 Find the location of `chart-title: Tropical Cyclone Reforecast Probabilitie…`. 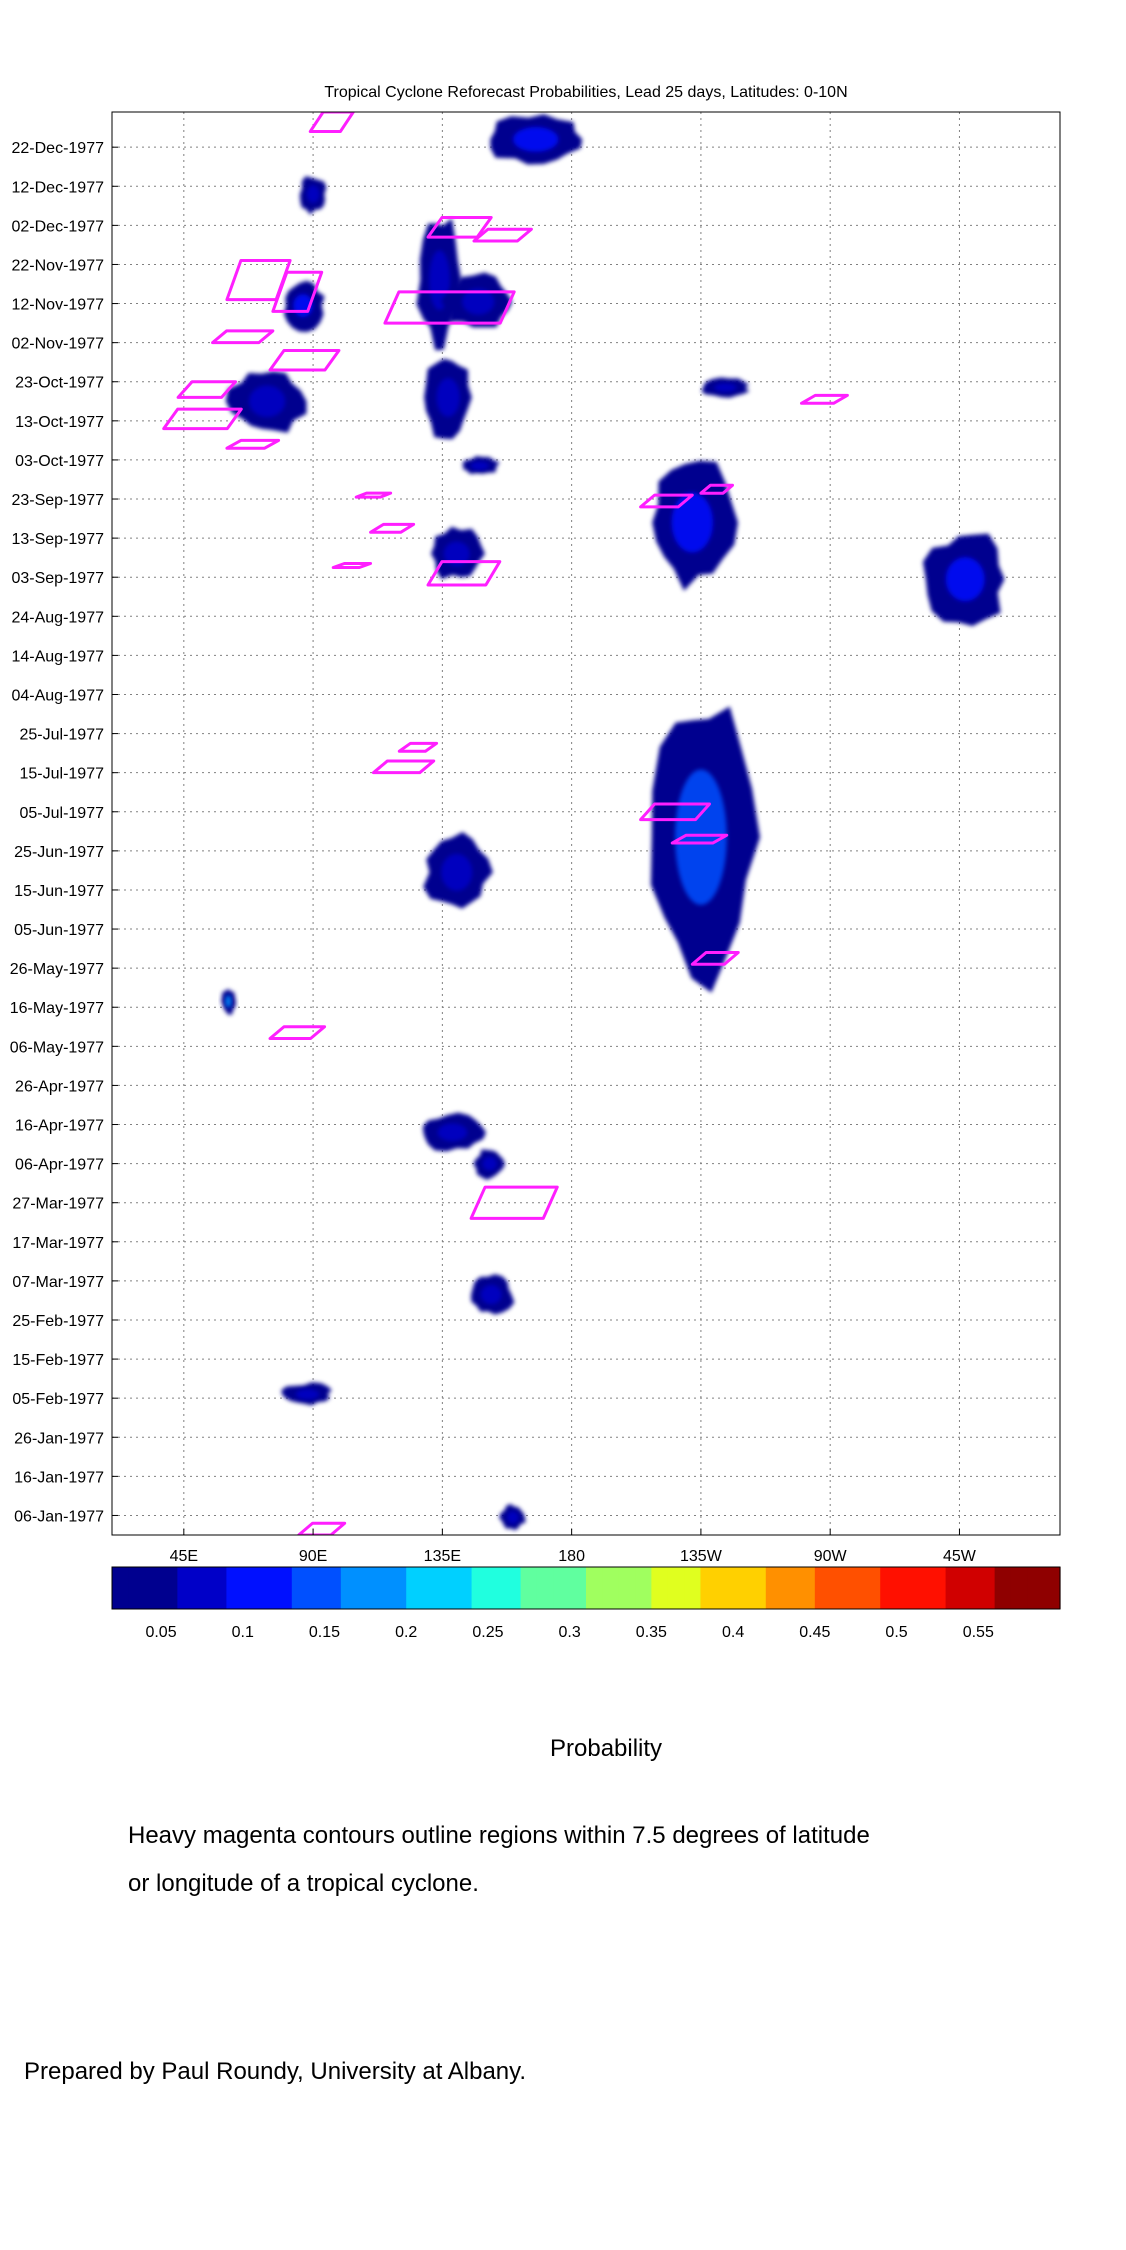

chart-title: Tropical Cyclone Reforecast Probabilitie… is located at coordinates (585, 92).